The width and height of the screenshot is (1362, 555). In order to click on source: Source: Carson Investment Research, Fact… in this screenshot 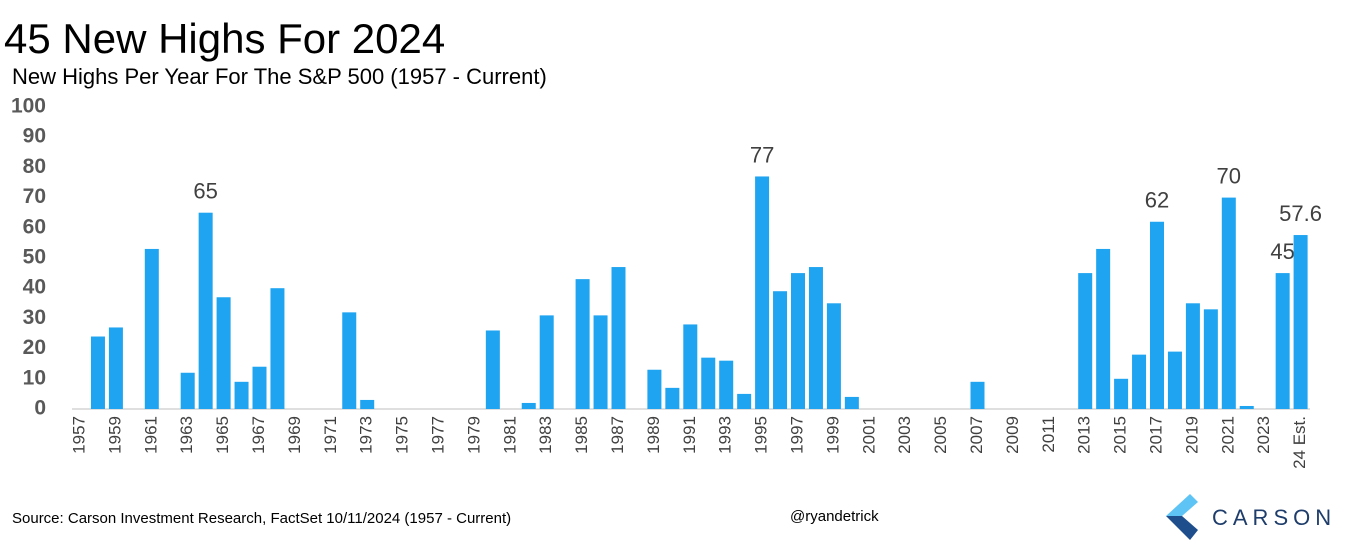, I will do `click(261, 518)`.